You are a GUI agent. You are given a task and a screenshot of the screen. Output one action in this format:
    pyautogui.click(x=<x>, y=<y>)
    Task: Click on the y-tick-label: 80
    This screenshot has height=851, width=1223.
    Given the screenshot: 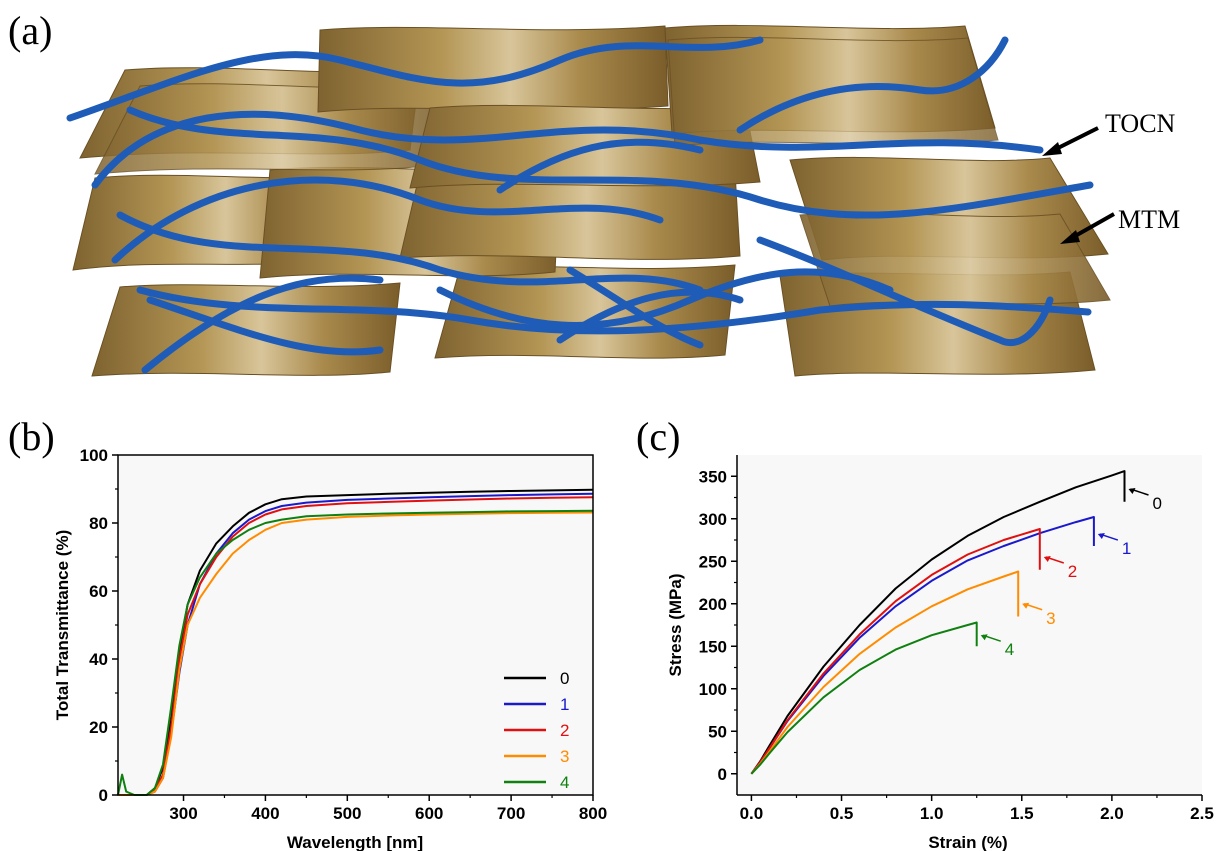 What is the action you would take?
    pyautogui.click(x=98, y=523)
    